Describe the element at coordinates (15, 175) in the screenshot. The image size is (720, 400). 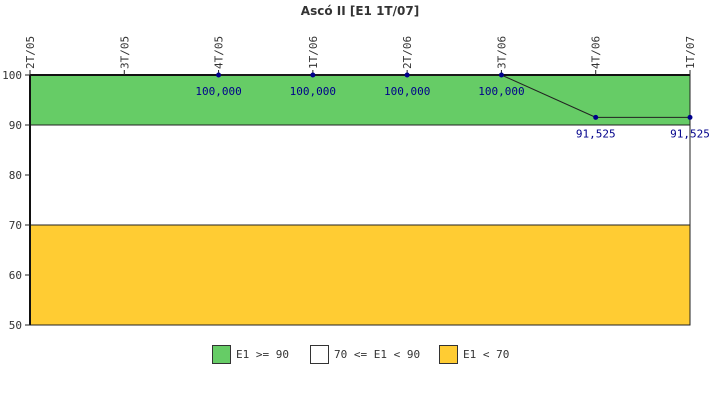
I see `y-tick-label: 80` at that location.